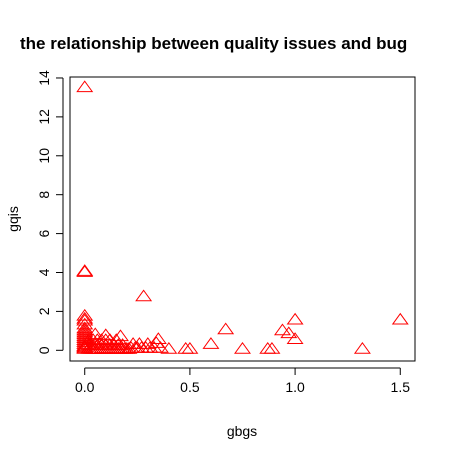 The width and height of the screenshot is (455, 457). Describe the element at coordinates (44, 311) in the screenshot. I see `y-tick-label: 2` at that location.